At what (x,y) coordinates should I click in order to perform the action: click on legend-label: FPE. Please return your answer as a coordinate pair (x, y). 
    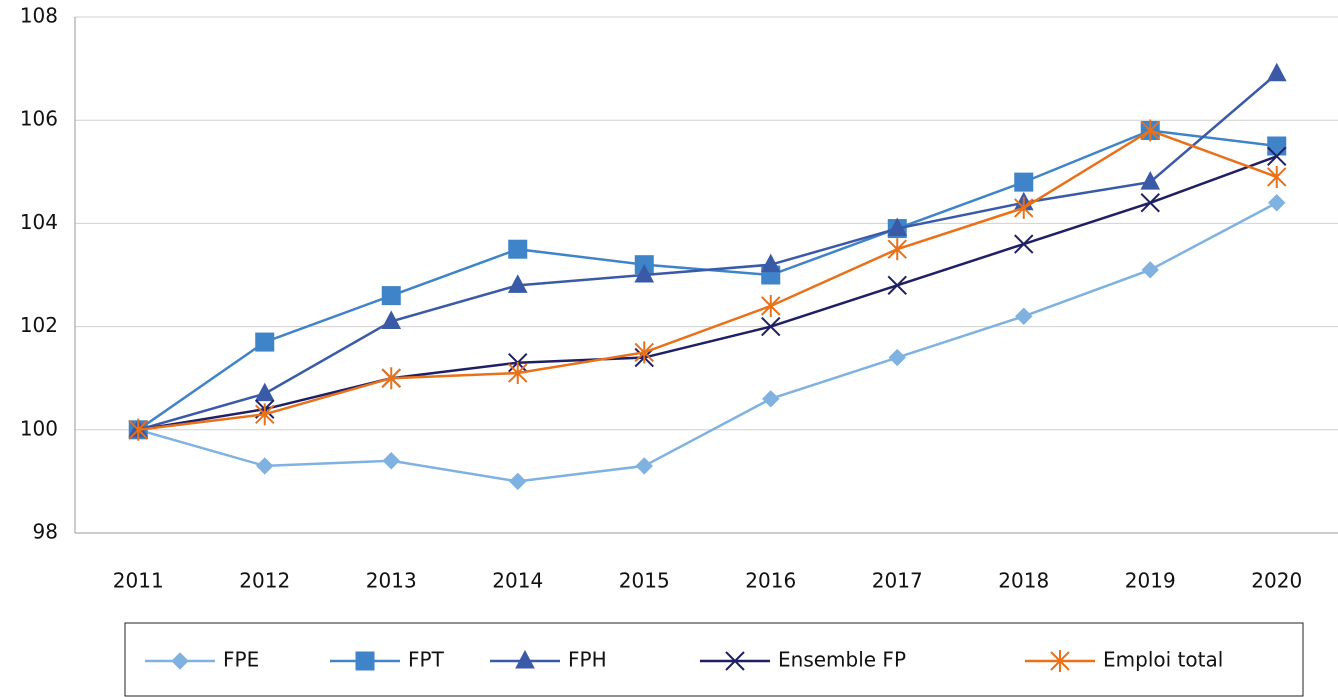
    Looking at the image, I should click on (241, 660).